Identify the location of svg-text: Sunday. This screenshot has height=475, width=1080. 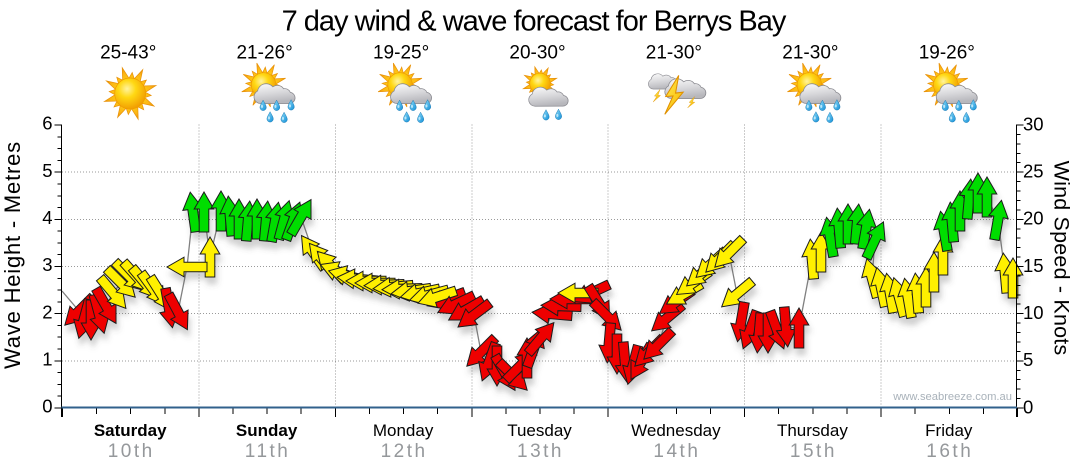
(267, 430).